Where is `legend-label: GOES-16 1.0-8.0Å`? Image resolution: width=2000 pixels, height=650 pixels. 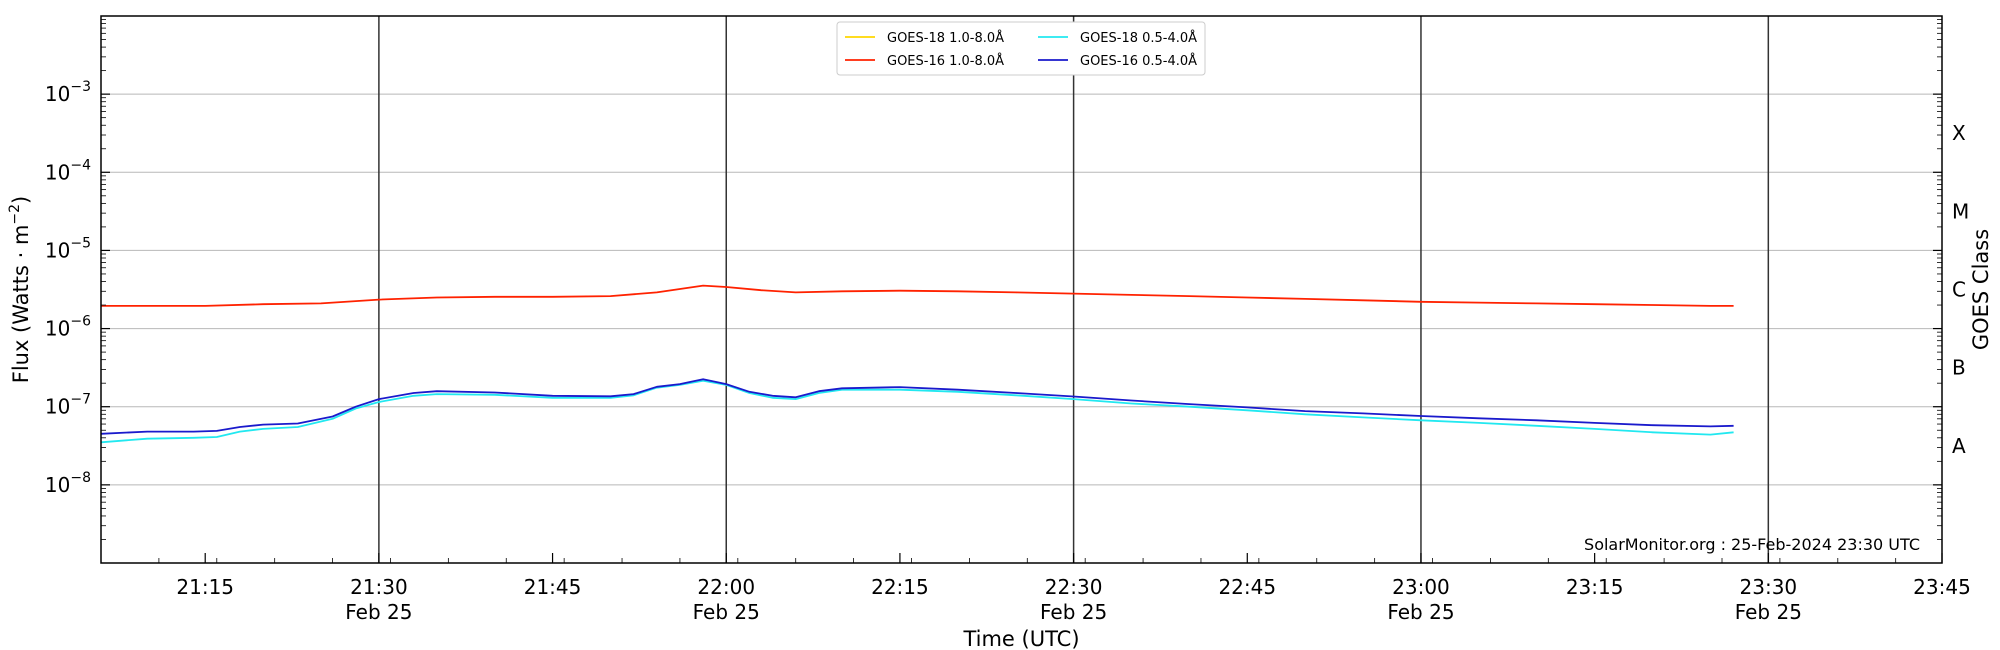 legend-label: GOES-16 1.0-8.0Å is located at coordinates (945, 61).